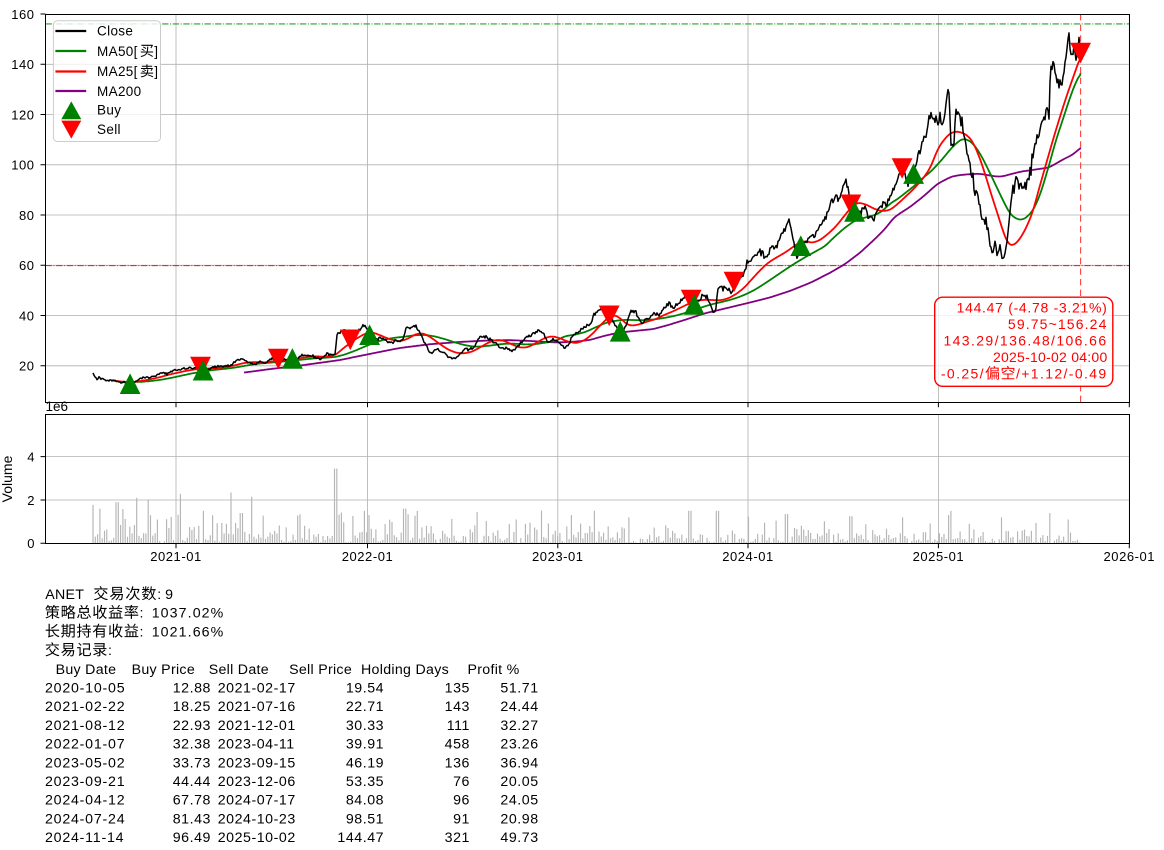 This screenshot has height=850, width=1164. What do you see at coordinates (519, 689) in the screenshot?
I see `svg-text: 51.71` at bounding box center [519, 689].